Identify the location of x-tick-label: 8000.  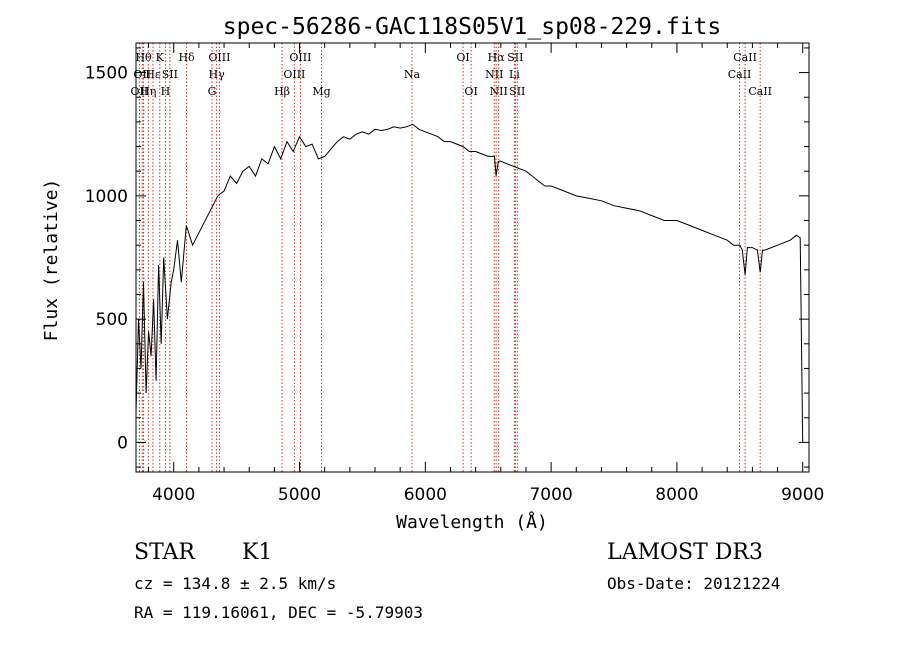
(676, 495).